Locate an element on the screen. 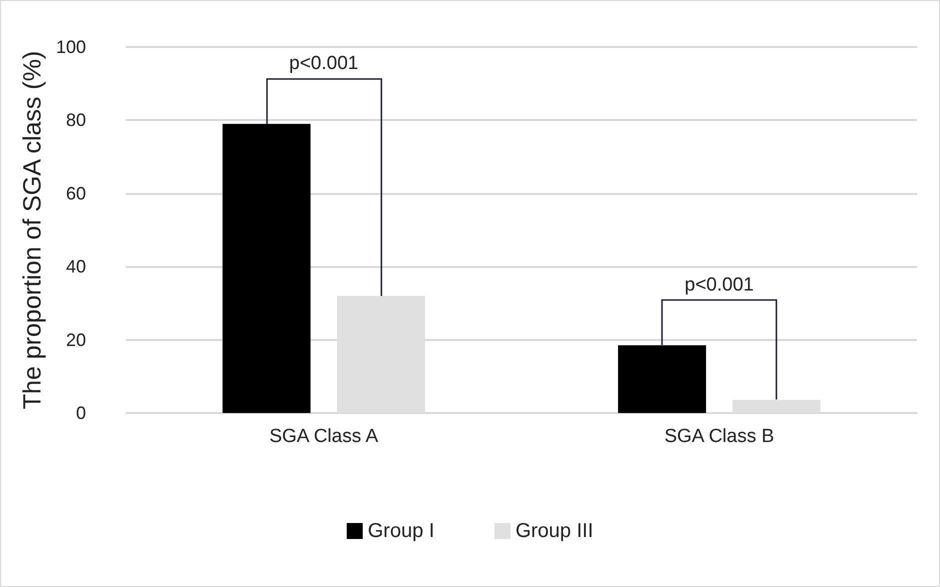 The image size is (940, 587). y-tick-label: 100 is located at coordinates (71, 47).